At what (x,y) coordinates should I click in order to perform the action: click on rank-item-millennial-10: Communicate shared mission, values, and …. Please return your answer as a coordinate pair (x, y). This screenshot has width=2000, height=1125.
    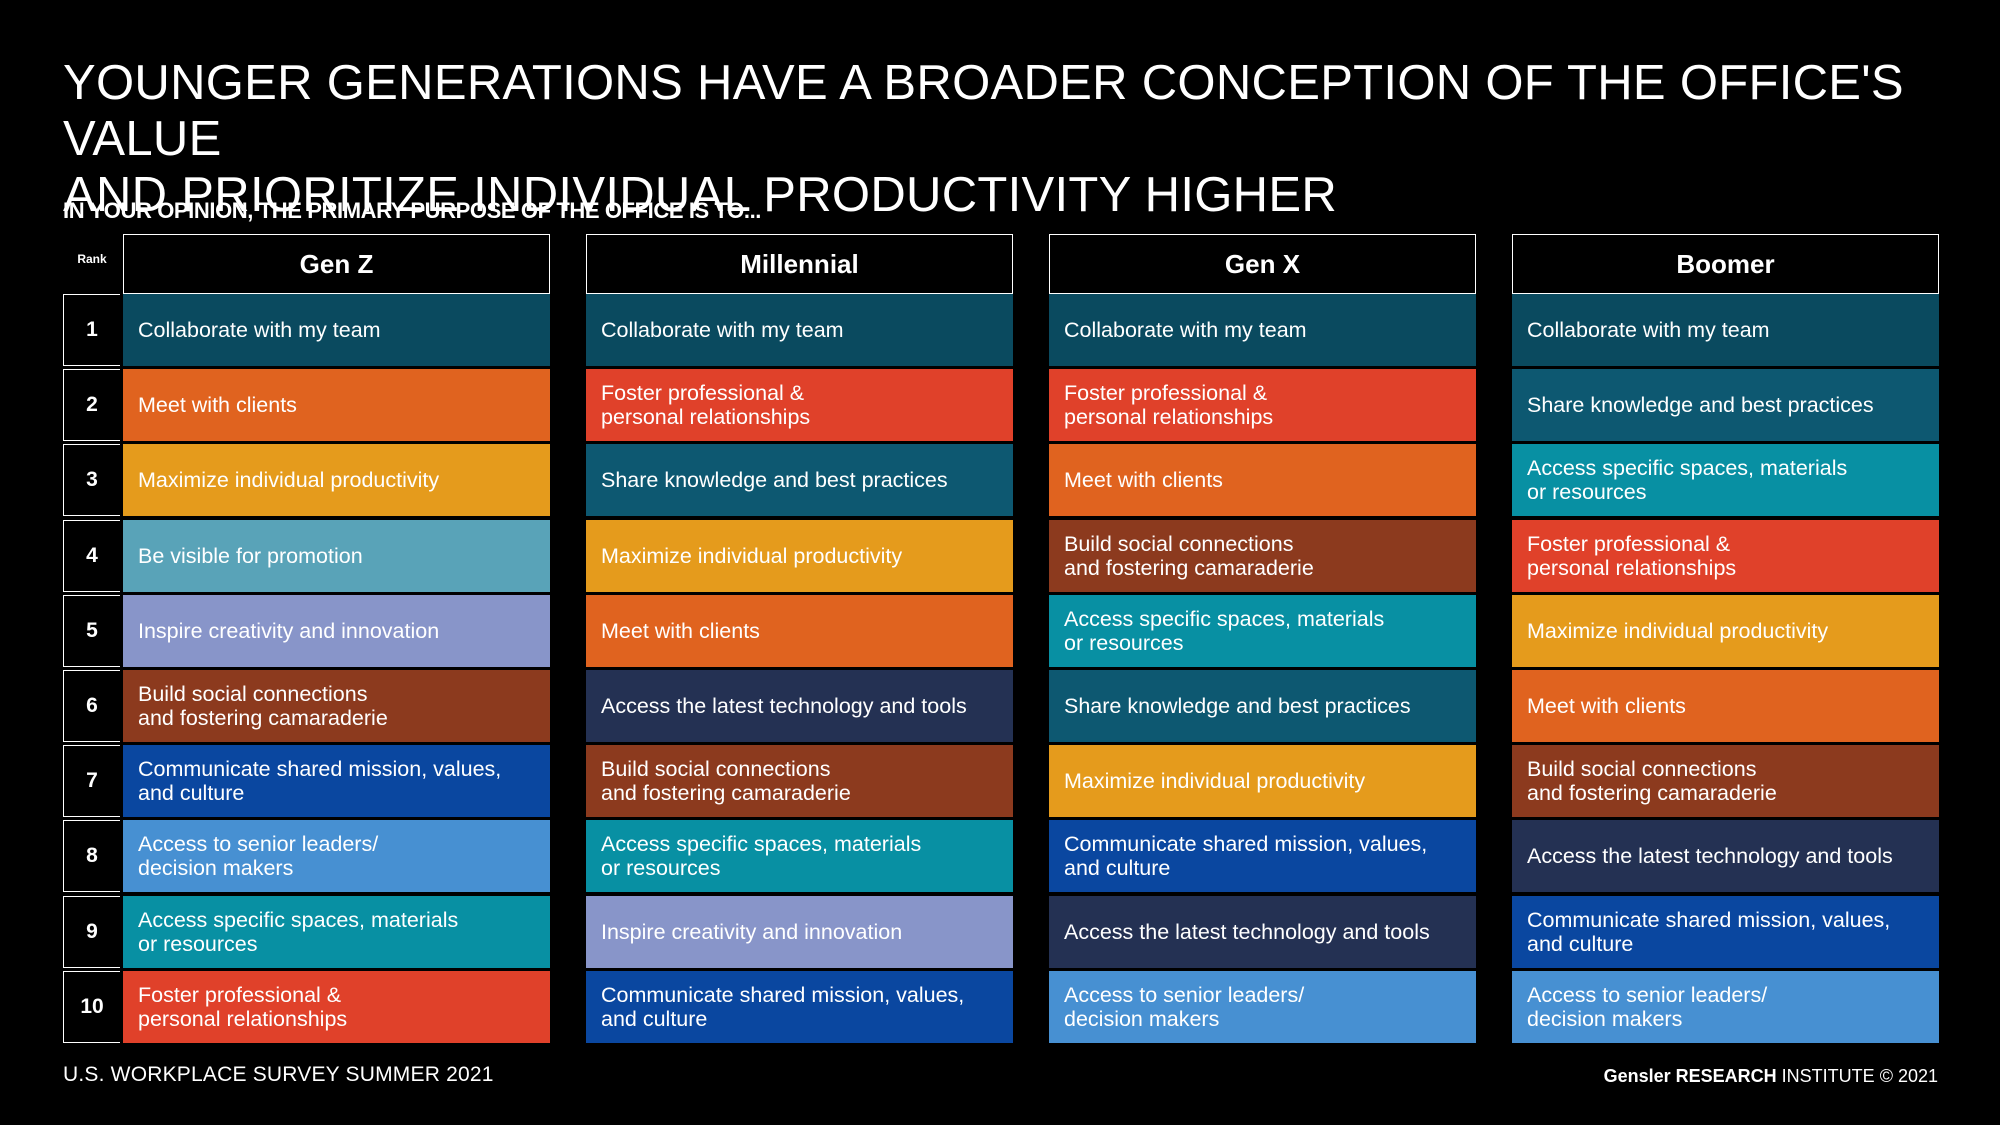
    Looking at the image, I should click on (799, 1006).